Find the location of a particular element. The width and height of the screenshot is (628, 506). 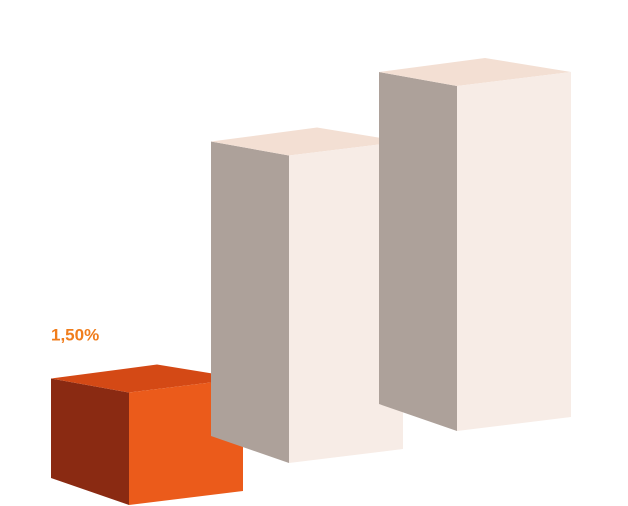

bar-1-top-face is located at coordinates (147, 378).